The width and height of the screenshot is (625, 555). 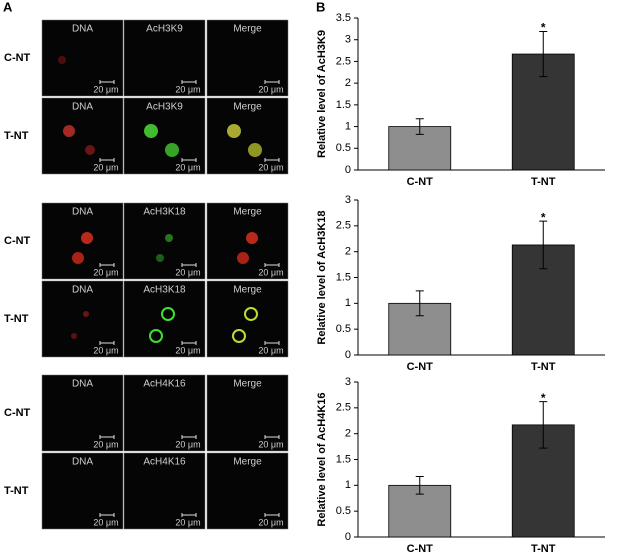 I want to click on panel-label: A, so click(x=8, y=7).